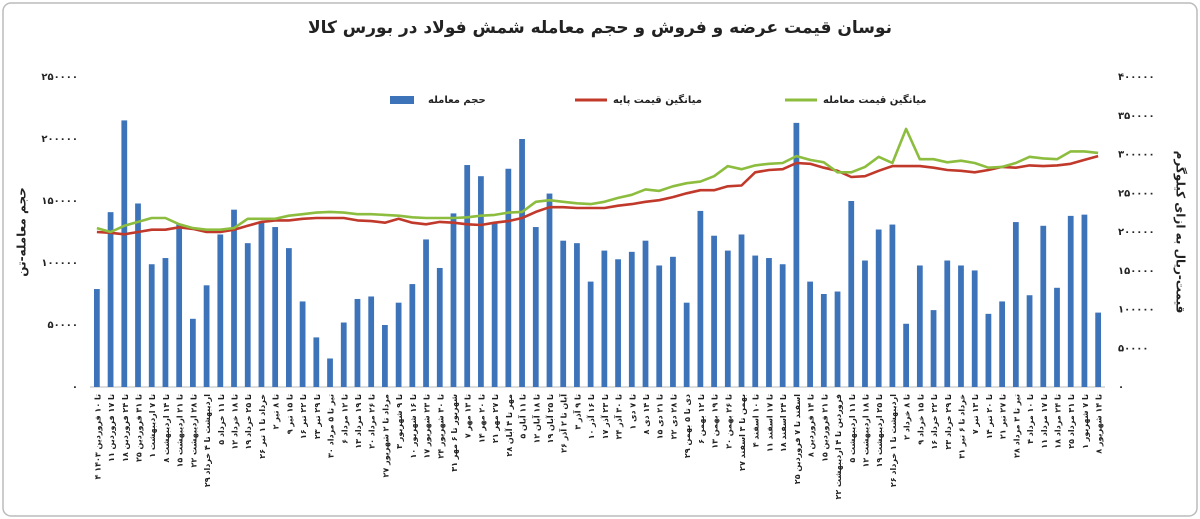 This screenshot has height=519, width=1200. Describe the element at coordinates (632, 412) in the screenshot. I see `x-tick-label: ۱ تا ۷ دی` at that location.